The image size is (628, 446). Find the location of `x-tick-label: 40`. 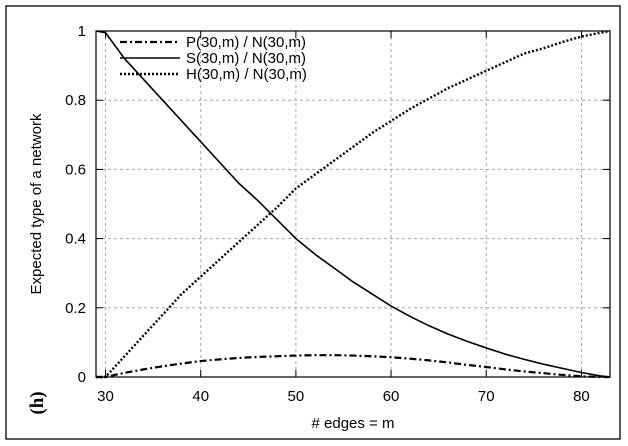

x-tick-label: 40 is located at coordinates (200, 396).